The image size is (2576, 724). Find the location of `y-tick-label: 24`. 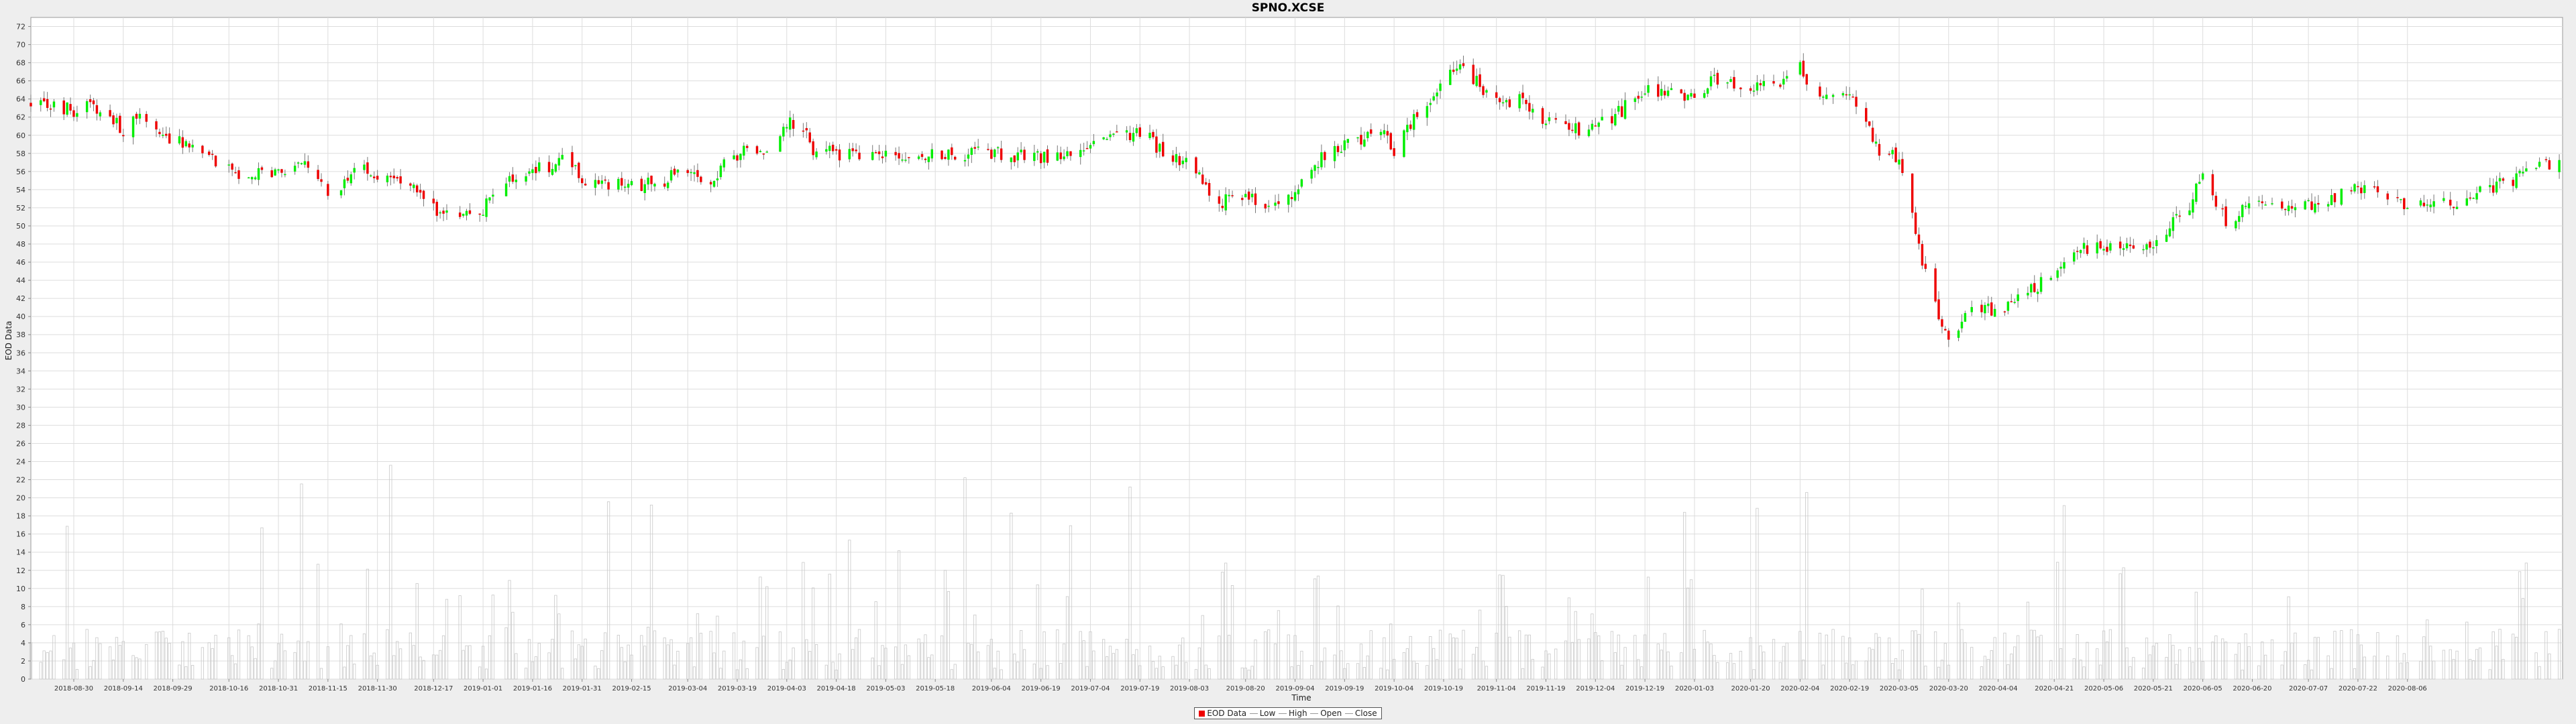

y-tick-label: 24 is located at coordinates (20, 462).